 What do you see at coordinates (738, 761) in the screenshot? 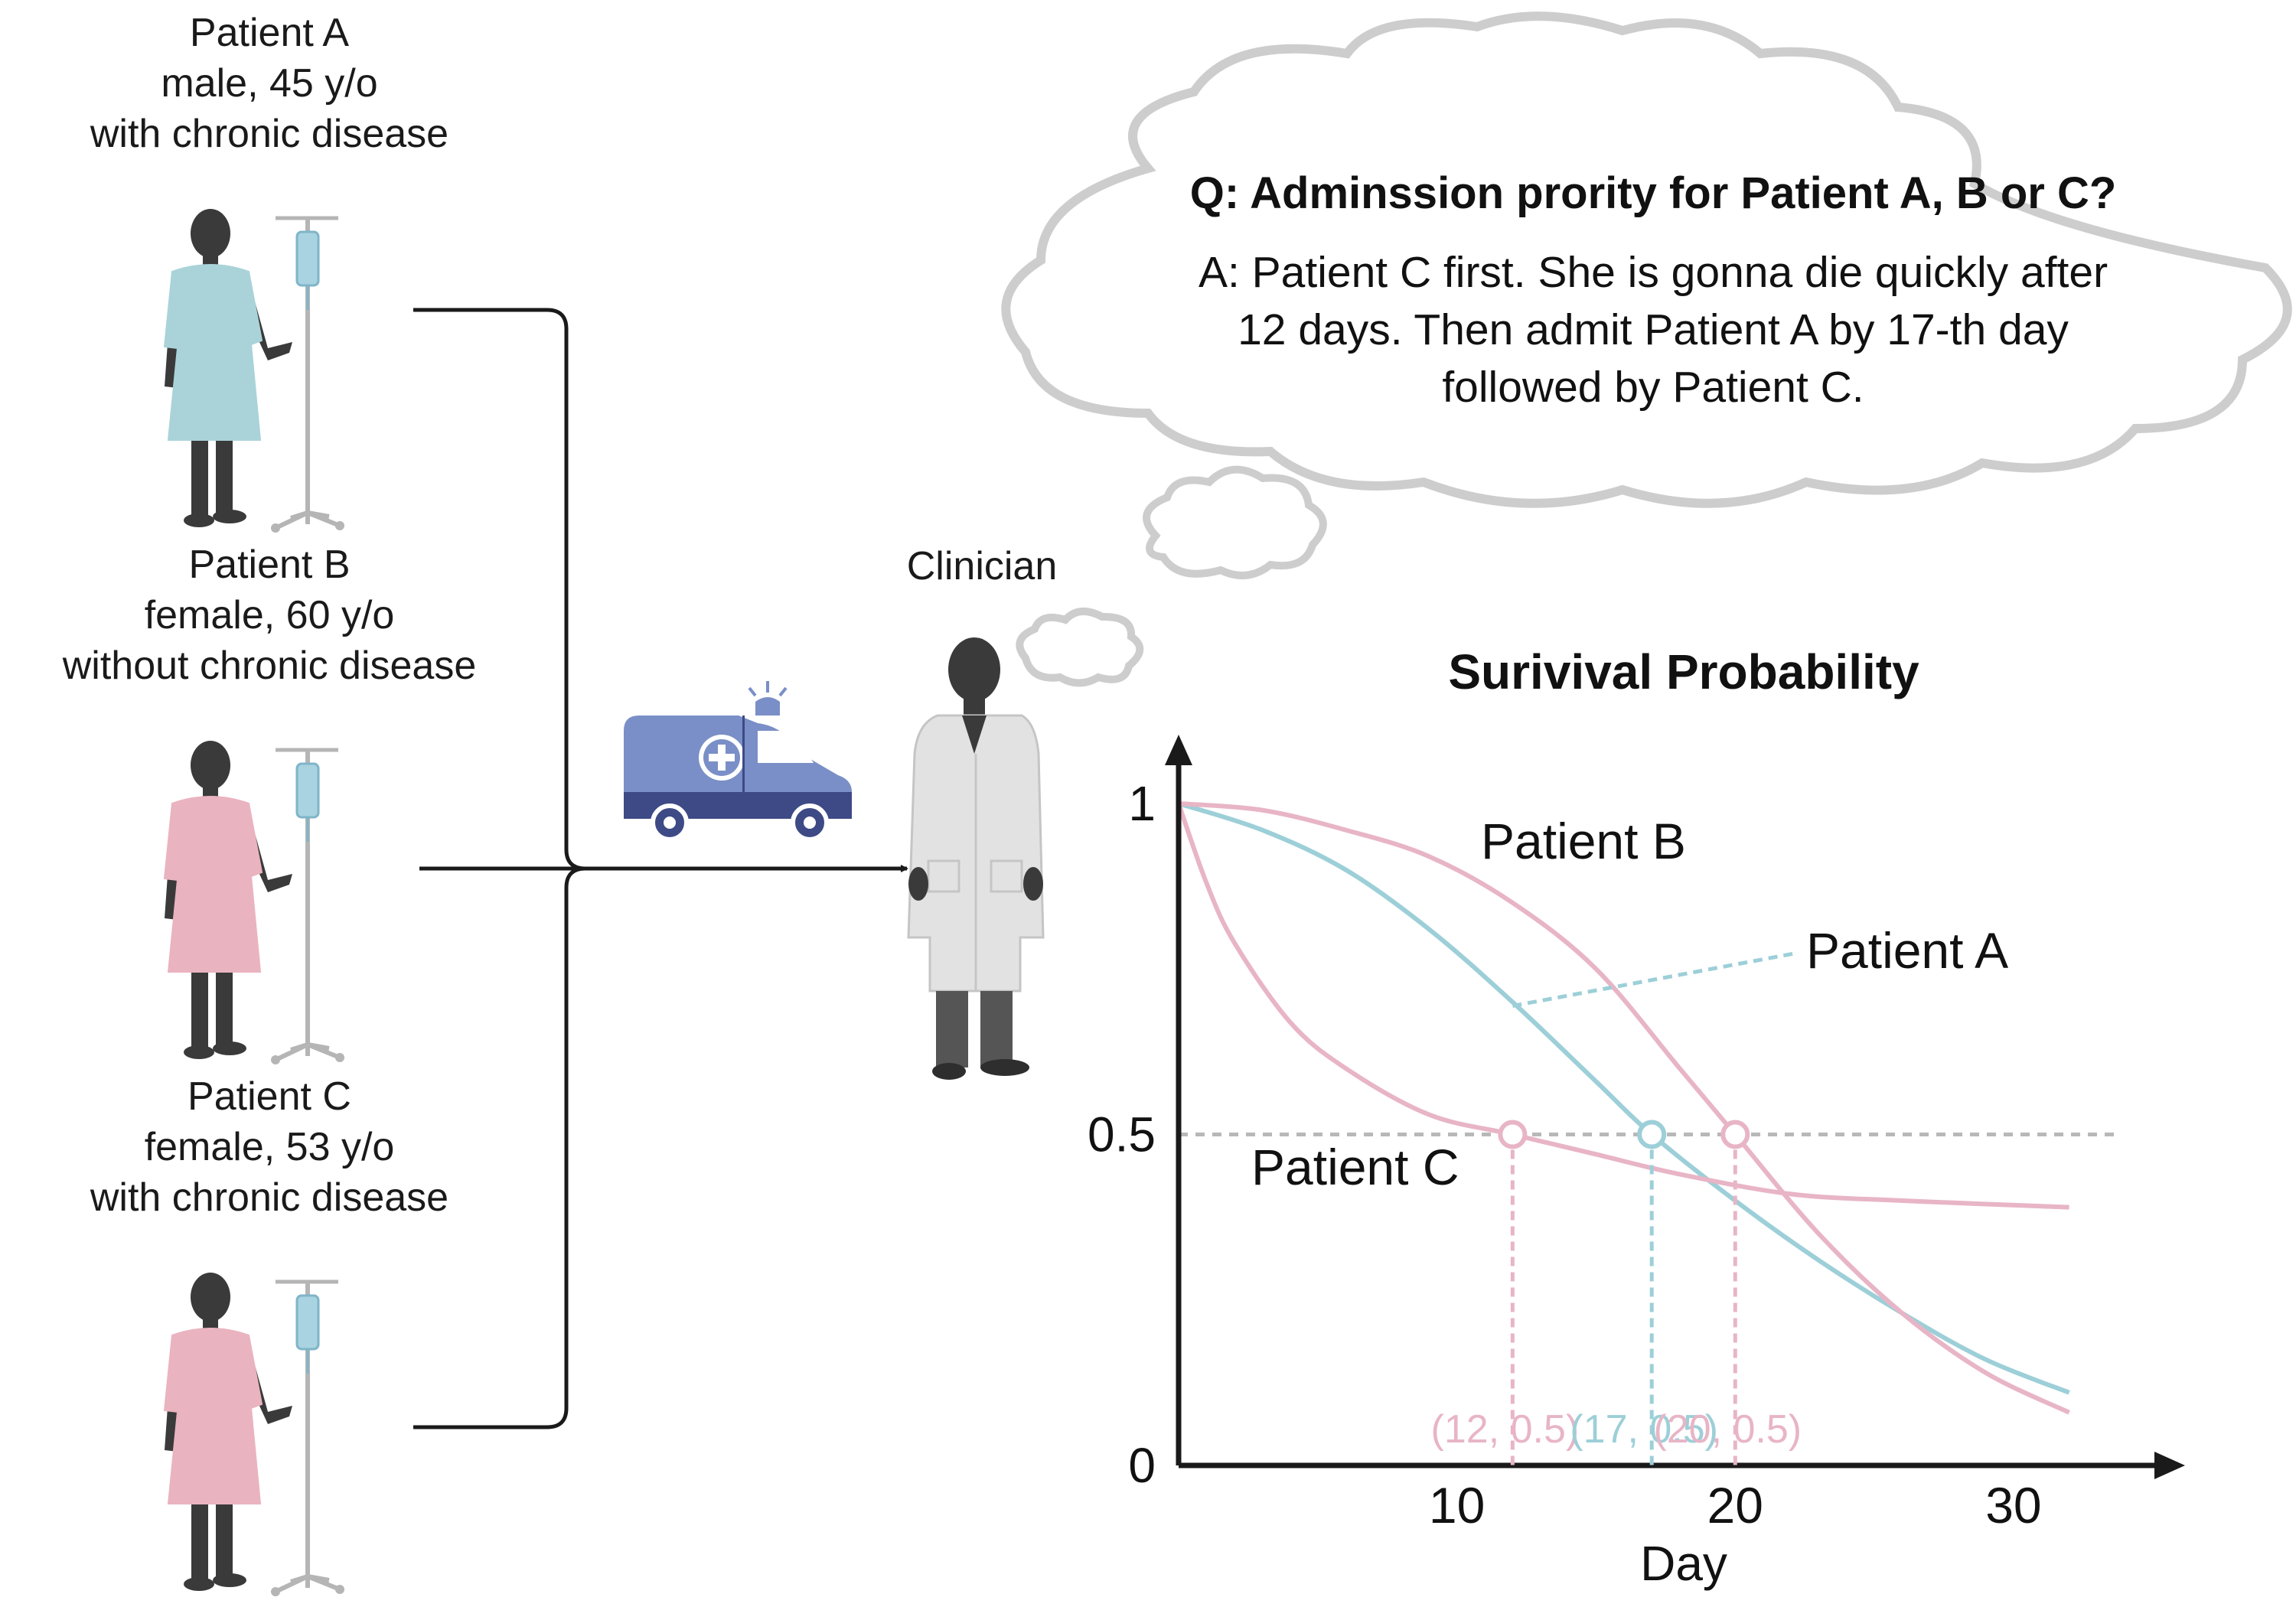
I see `ambulance-icon` at bounding box center [738, 761].